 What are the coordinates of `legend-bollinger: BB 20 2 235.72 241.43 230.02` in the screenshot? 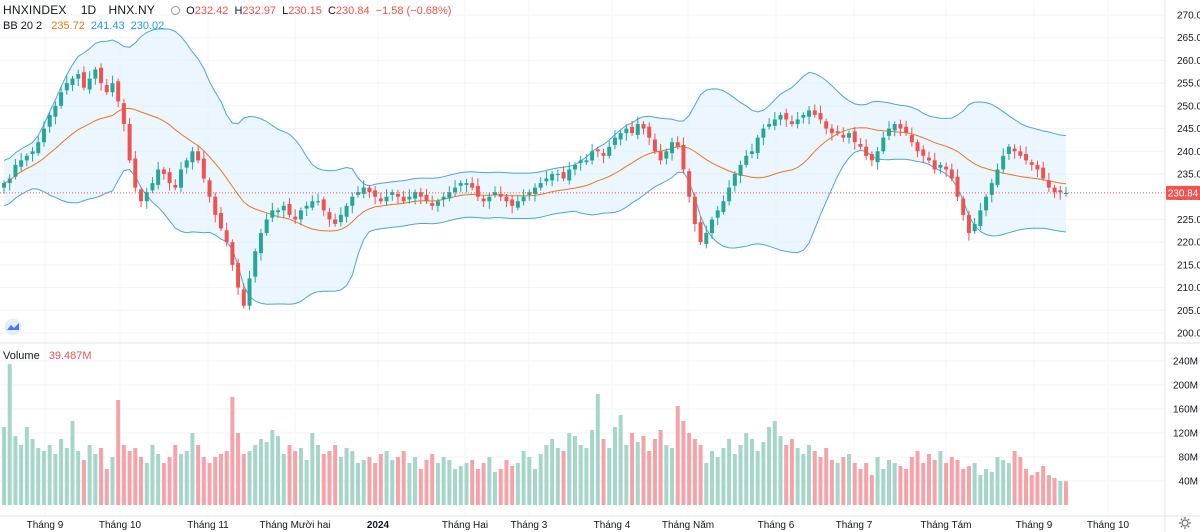 It's located at (85, 26).